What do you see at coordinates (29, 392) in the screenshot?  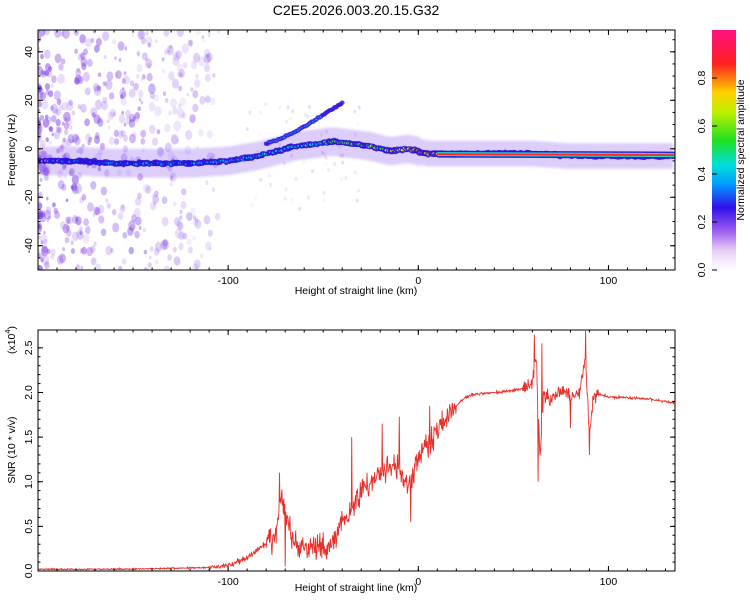 I see `y-tick-label: 2.0` at bounding box center [29, 392].